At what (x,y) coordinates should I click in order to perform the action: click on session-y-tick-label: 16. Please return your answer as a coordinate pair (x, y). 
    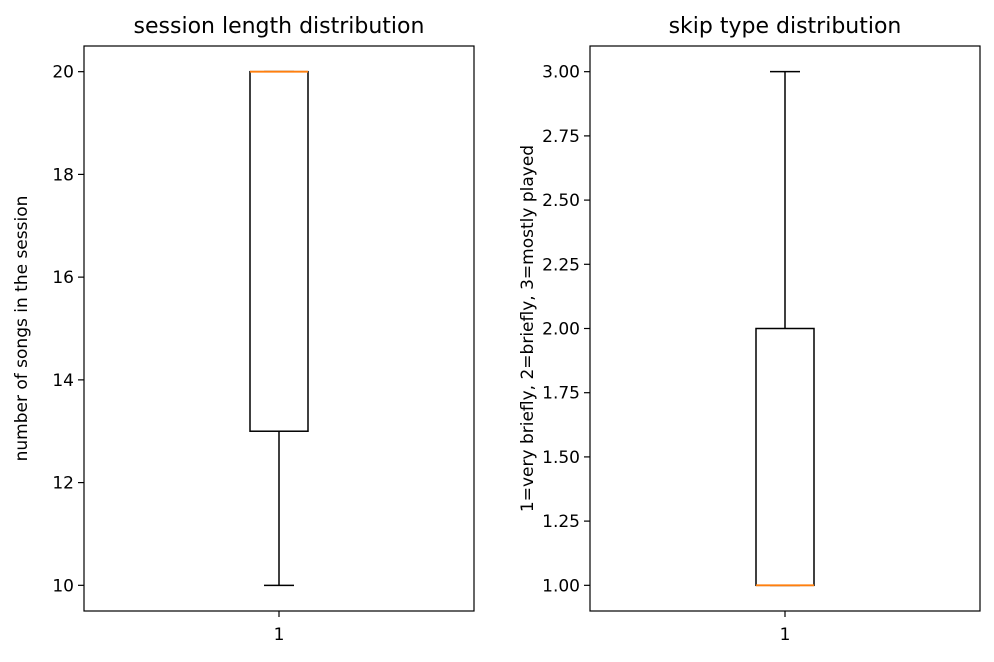
    Looking at the image, I should click on (63, 278).